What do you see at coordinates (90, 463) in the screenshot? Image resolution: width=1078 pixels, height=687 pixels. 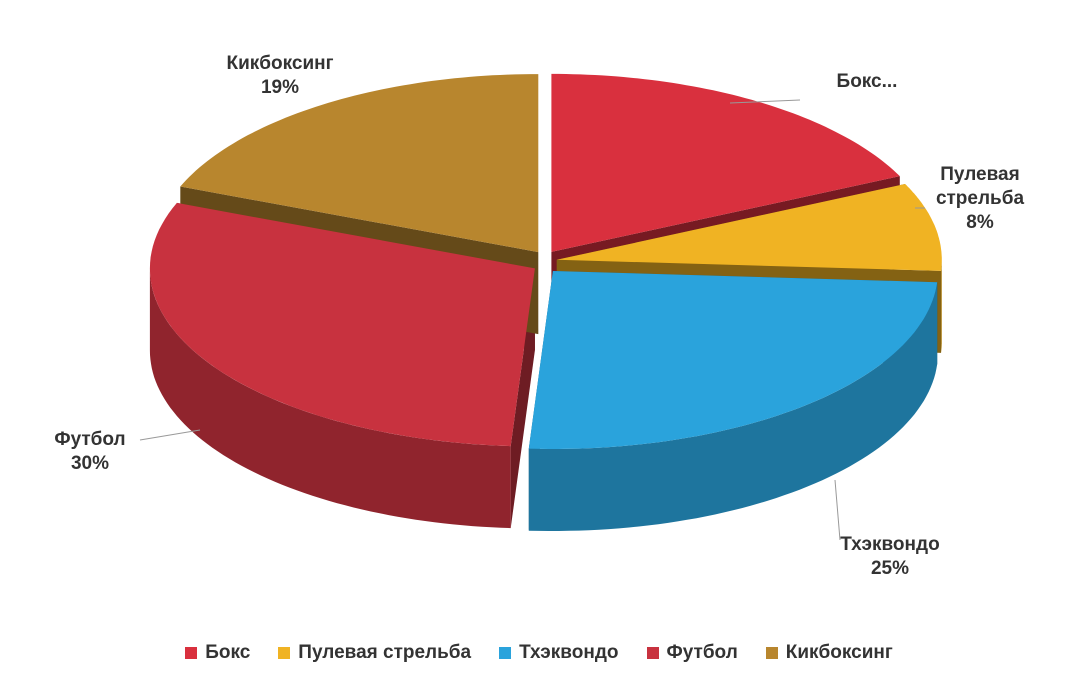 I see `data-label-value: 30%` at bounding box center [90, 463].